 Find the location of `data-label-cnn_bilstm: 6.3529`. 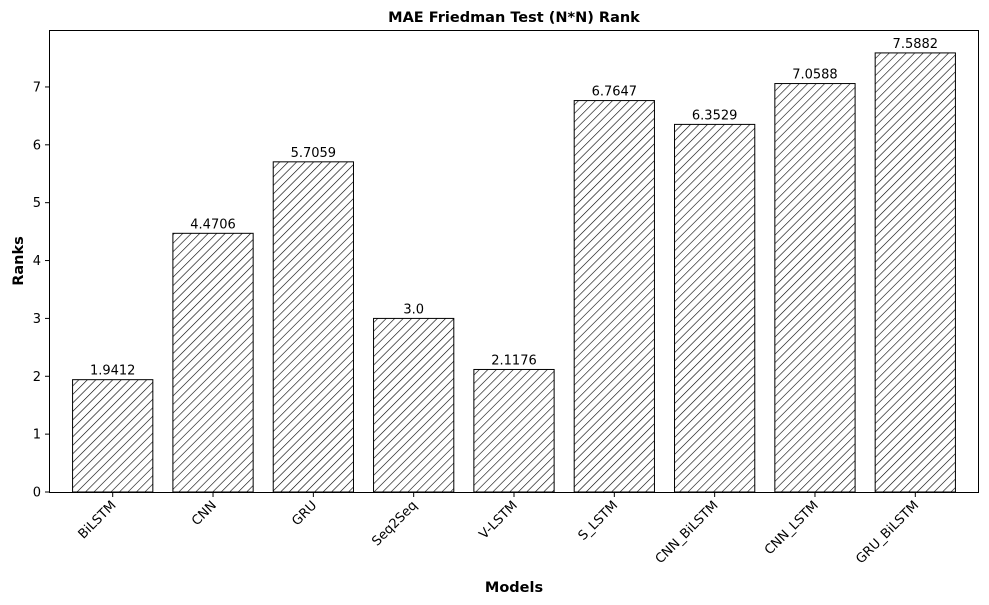

data-label-cnn_bilstm: 6.3529 is located at coordinates (715, 115).